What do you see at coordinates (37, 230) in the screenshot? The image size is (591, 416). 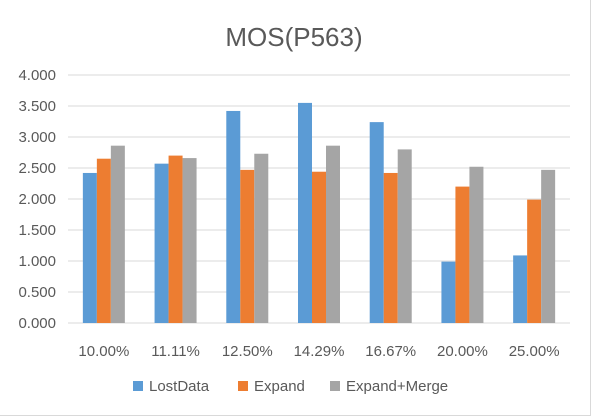 I see `y-tick-label: 1.500` at bounding box center [37, 230].